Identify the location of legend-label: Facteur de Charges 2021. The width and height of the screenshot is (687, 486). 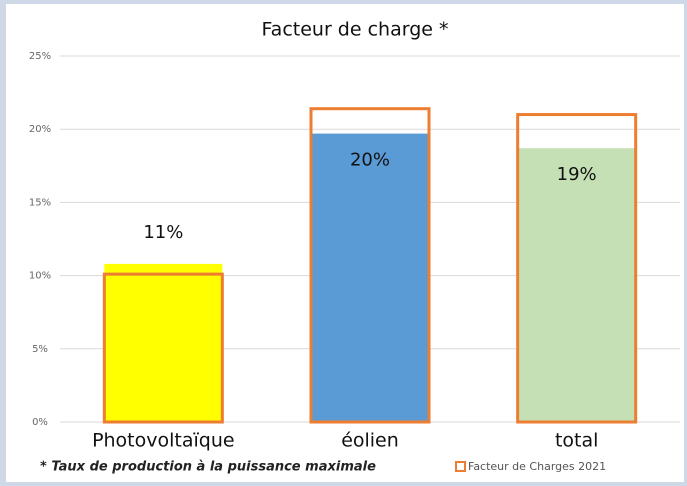
(537, 466).